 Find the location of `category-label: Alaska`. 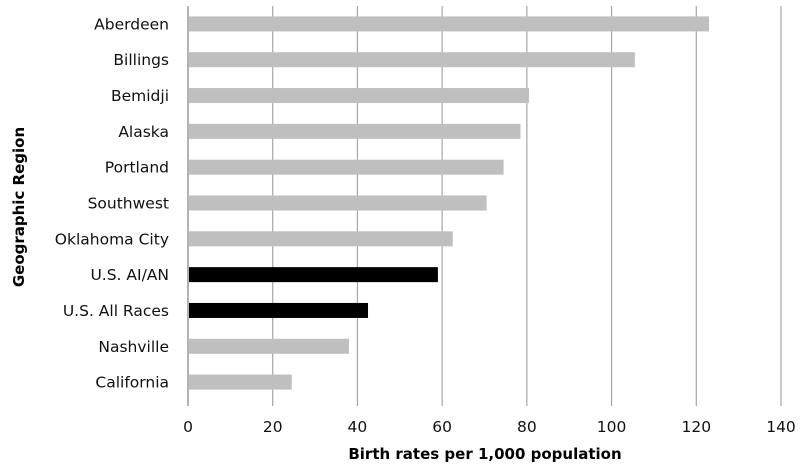

category-label: Alaska is located at coordinates (143, 132).